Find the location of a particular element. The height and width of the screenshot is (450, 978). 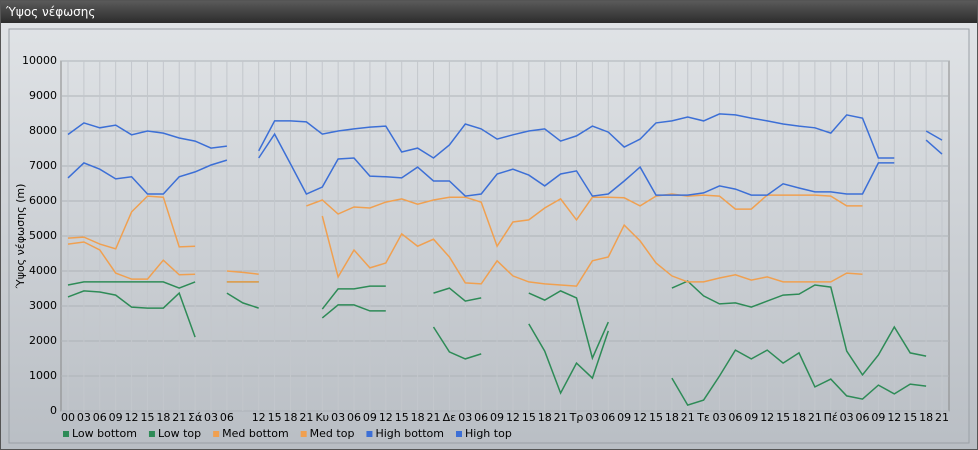

legend-label: High bottom is located at coordinates (409, 433).